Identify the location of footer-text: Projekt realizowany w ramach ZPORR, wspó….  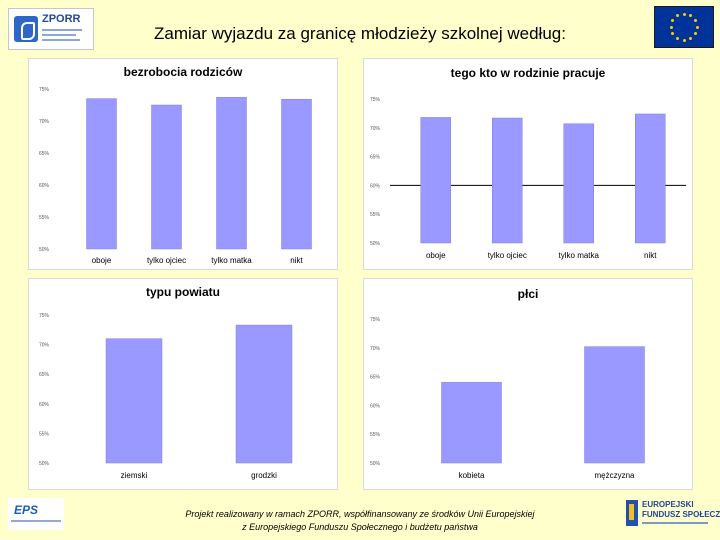
(360, 521).